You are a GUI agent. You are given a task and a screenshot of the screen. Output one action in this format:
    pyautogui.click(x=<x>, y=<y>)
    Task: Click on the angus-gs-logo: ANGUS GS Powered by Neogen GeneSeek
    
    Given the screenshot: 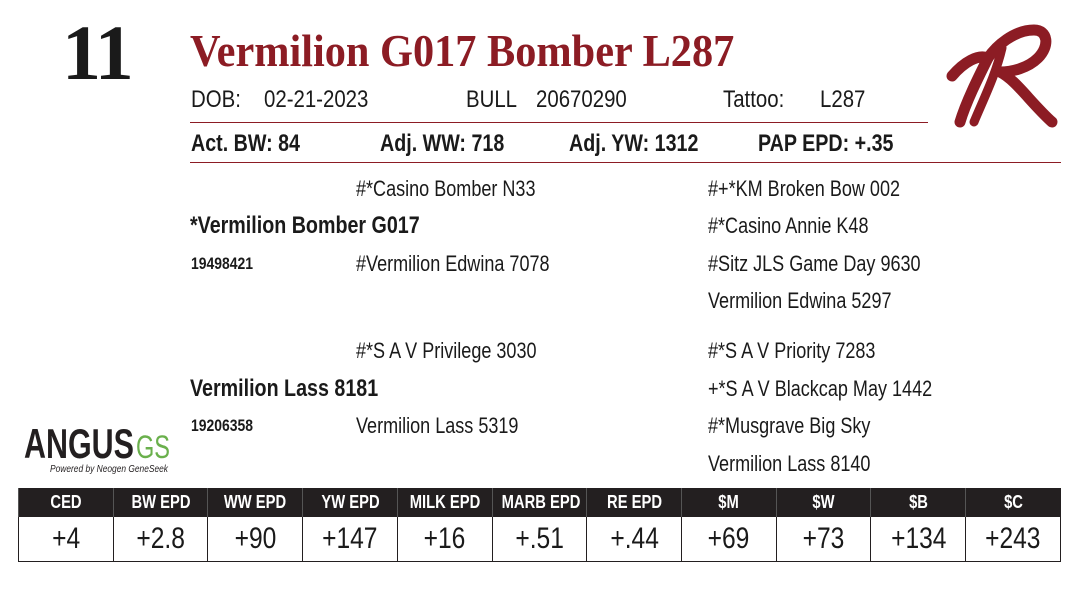 What is the action you would take?
    pyautogui.click(x=97, y=447)
    